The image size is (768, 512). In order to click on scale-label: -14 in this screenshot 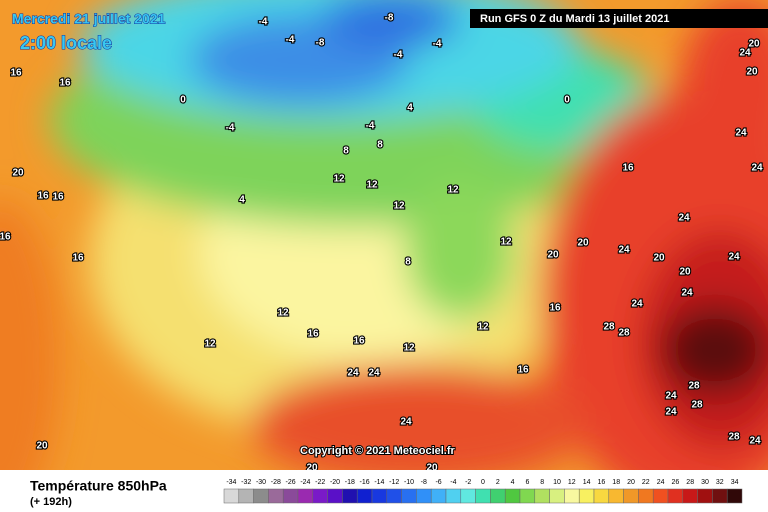, I will do `click(379, 482)`.